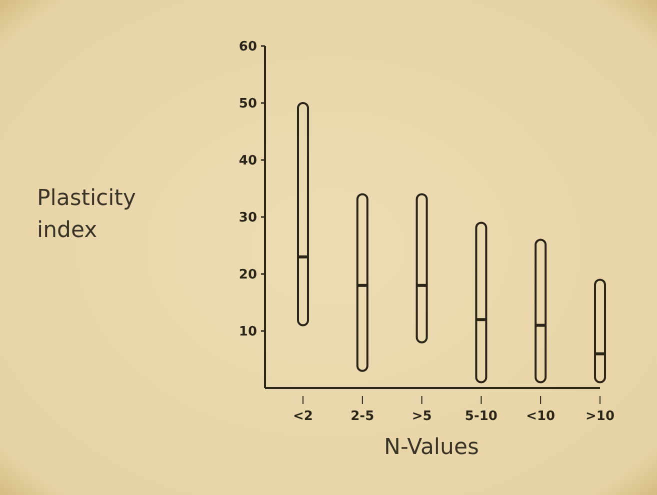 Image resolution: width=657 pixels, height=495 pixels. What do you see at coordinates (247, 332) in the screenshot?
I see `y-tick-label: 10` at bounding box center [247, 332].